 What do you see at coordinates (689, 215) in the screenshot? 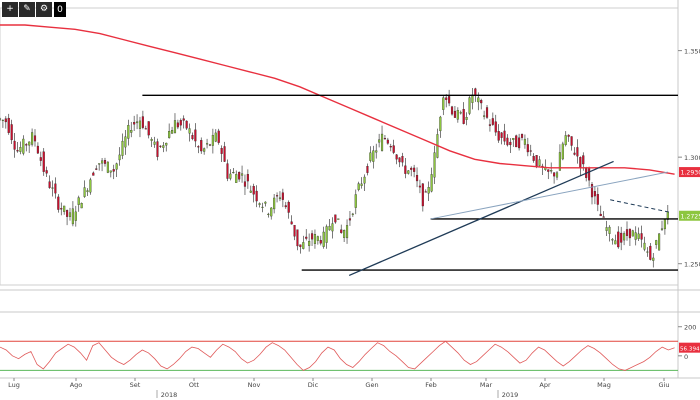
I see `last-price-badge-box` at bounding box center [689, 215].